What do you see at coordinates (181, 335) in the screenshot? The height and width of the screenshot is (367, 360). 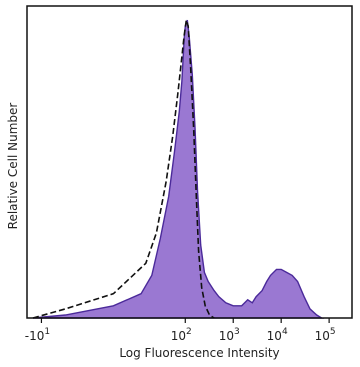 I see `x-tick-label: 10²` at bounding box center [181, 335].